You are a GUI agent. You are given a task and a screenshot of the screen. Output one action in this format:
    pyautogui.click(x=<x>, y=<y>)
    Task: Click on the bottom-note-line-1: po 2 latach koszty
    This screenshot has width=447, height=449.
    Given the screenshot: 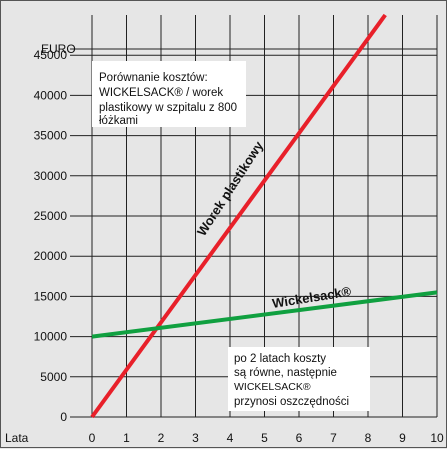 What is the action you would take?
    pyautogui.click(x=280, y=359)
    